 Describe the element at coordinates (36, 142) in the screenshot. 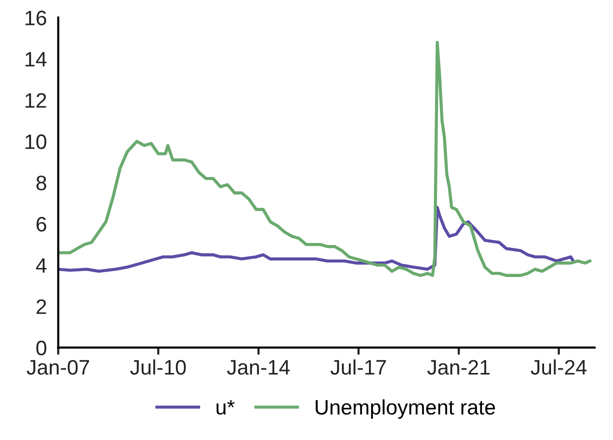

I see `y-tick-label: 10` at that location.